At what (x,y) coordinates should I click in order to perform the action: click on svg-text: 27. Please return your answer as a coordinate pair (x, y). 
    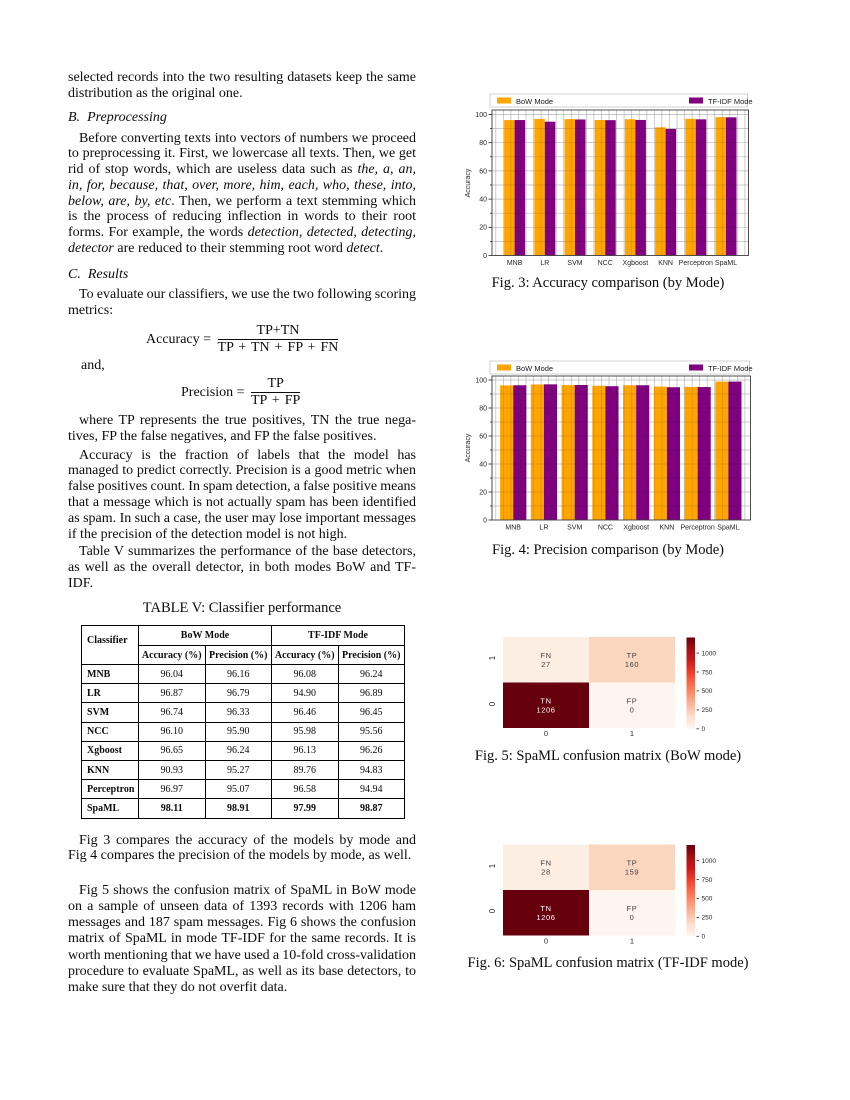
    Looking at the image, I should click on (546, 664).